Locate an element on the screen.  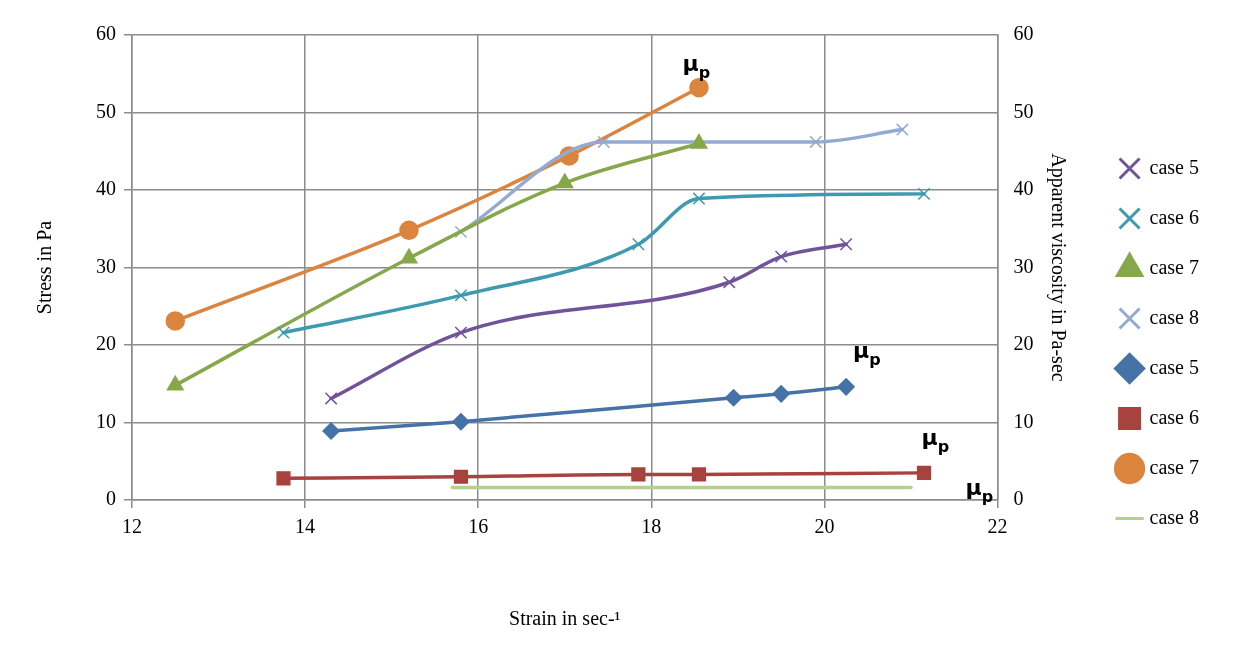
y-tick-label: 40 is located at coordinates (106, 188).